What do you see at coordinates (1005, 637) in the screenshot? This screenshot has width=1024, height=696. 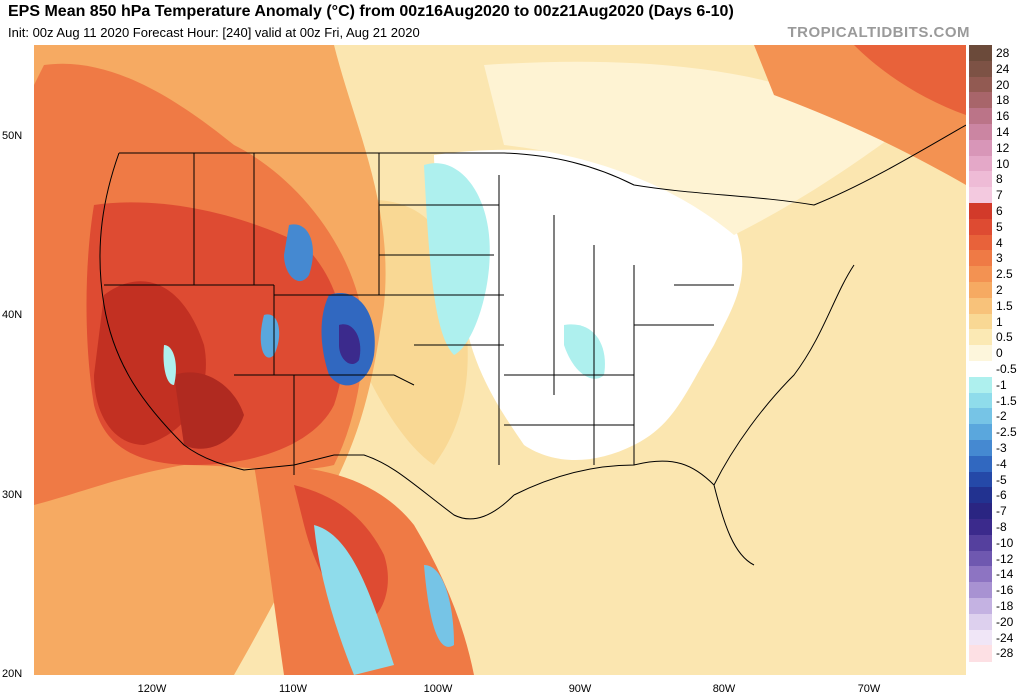 I see `colorbar-label: -24` at bounding box center [1005, 637].